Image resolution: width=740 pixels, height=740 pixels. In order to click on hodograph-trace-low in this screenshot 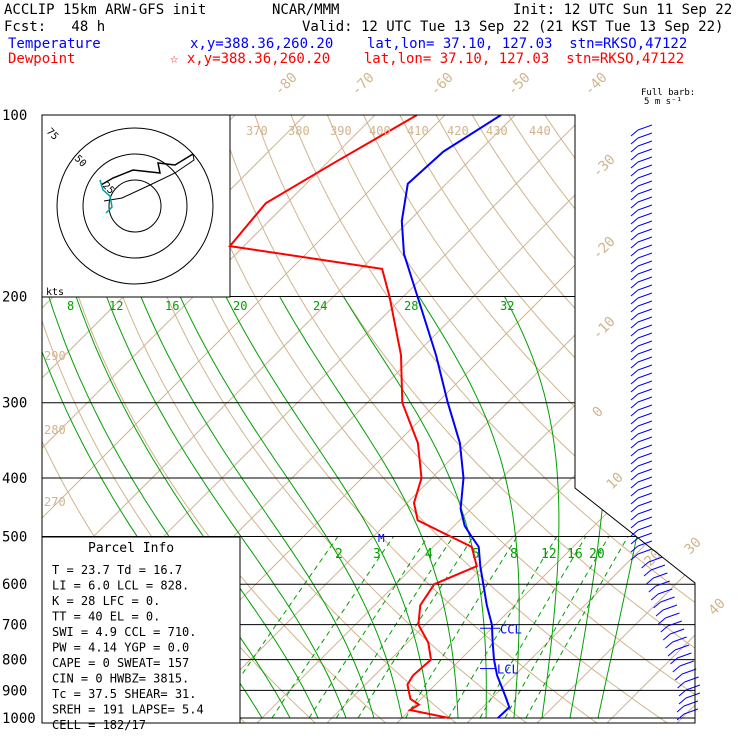, I will do `click(106, 196)`.